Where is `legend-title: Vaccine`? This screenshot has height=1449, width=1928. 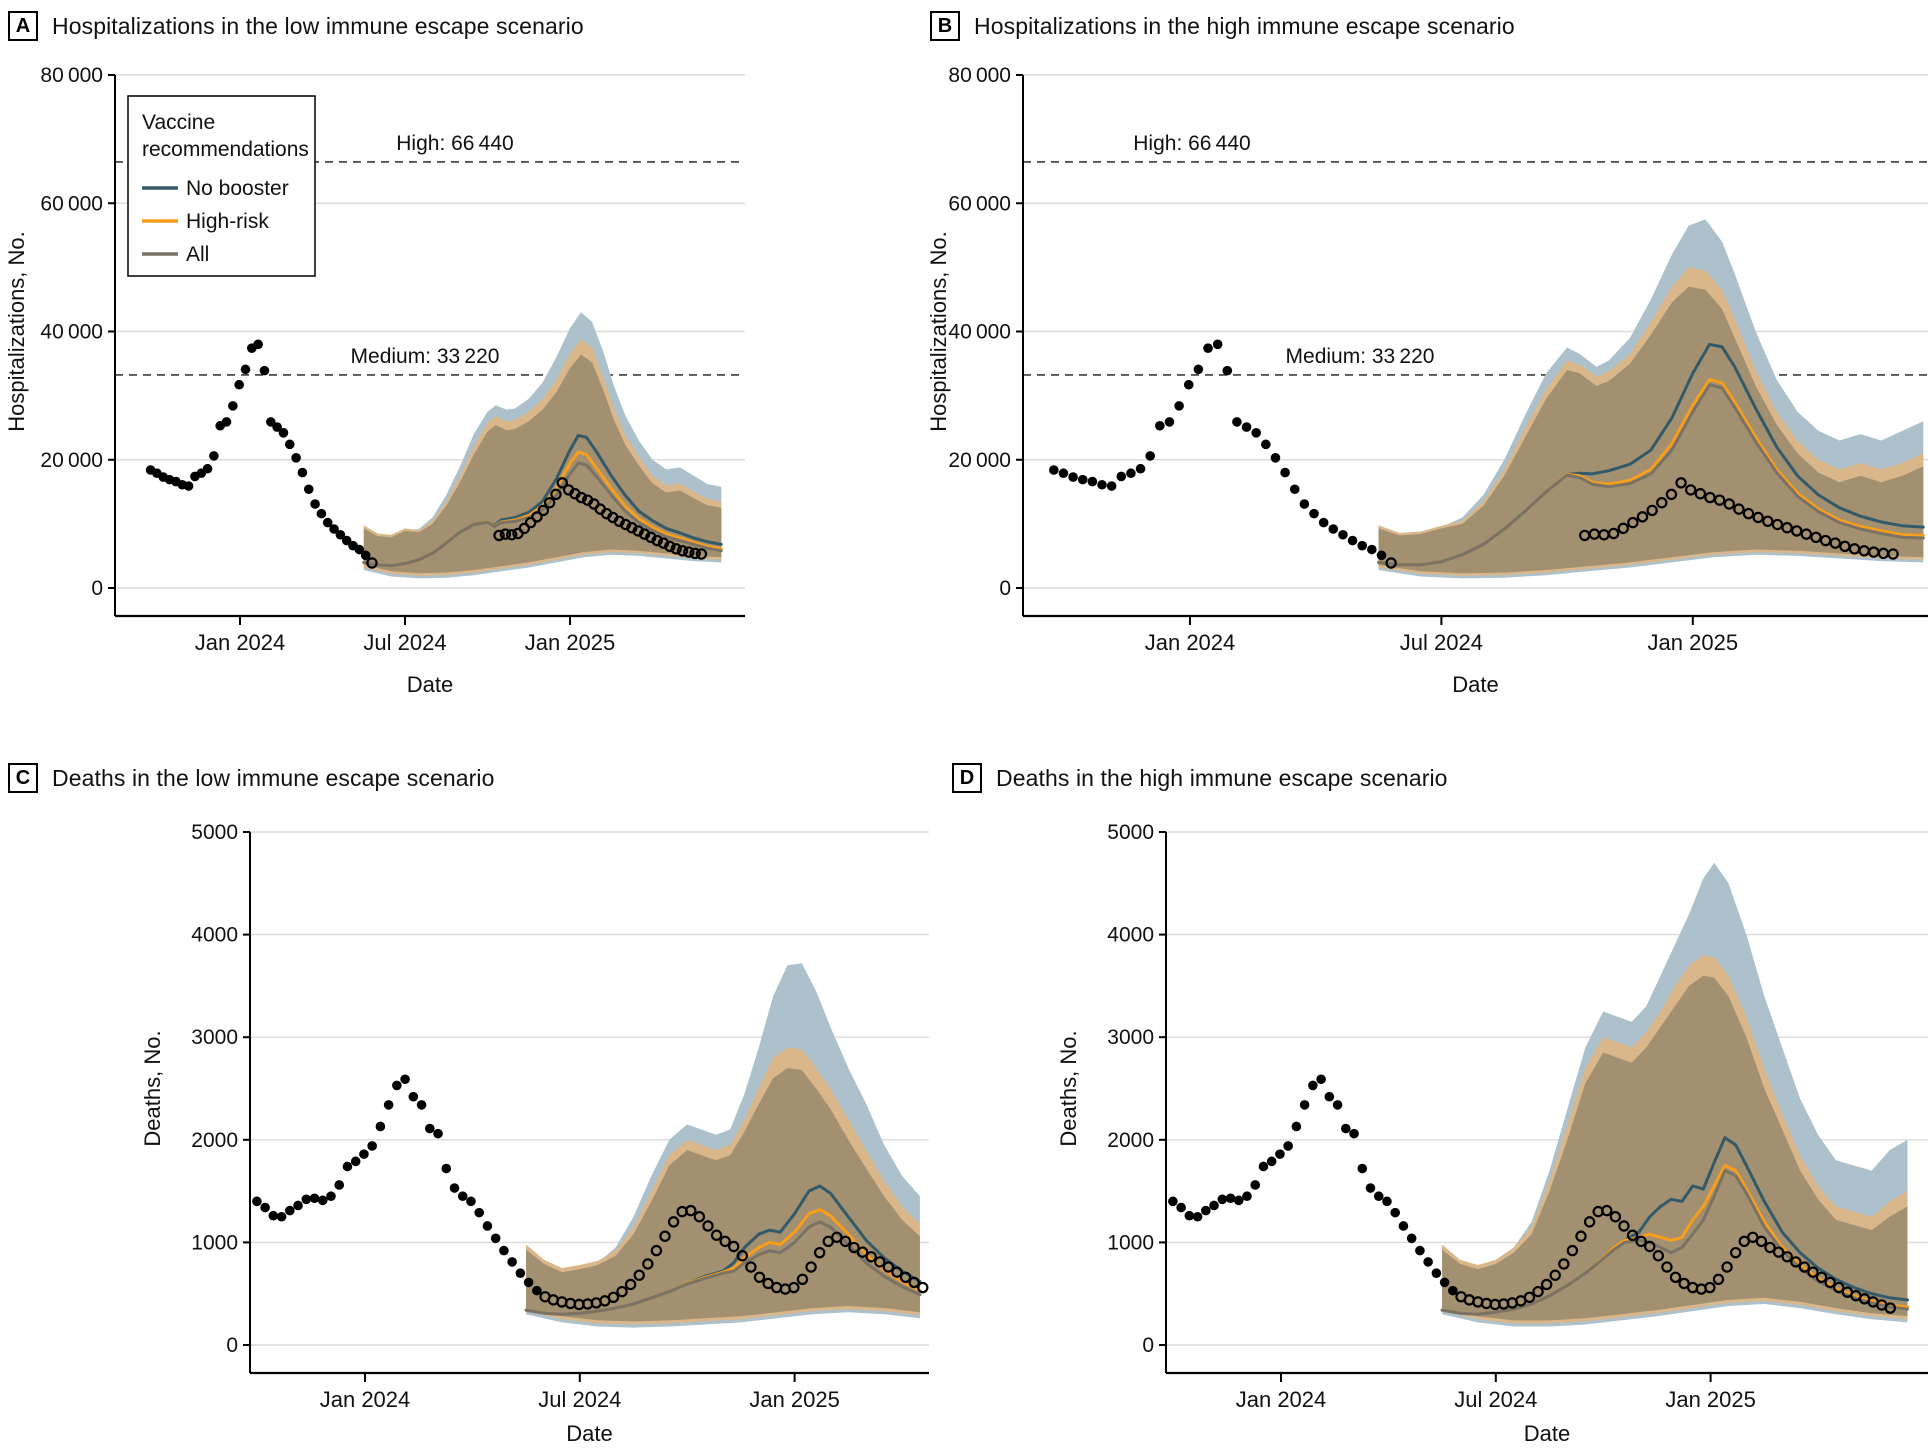
legend-title: Vaccine is located at coordinates (178, 122).